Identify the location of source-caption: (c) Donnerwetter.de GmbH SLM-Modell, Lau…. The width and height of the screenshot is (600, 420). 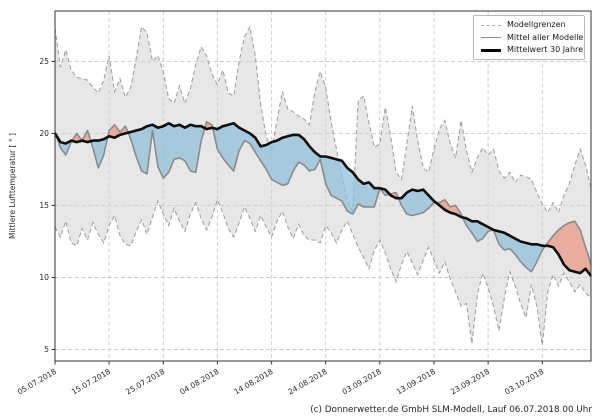
(451, 410).